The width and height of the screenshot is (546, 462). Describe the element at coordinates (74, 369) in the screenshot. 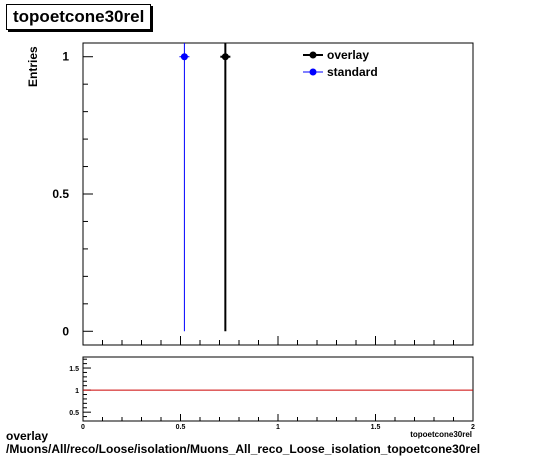

I see `ratio-y-tick-label: 1.5` at that location.